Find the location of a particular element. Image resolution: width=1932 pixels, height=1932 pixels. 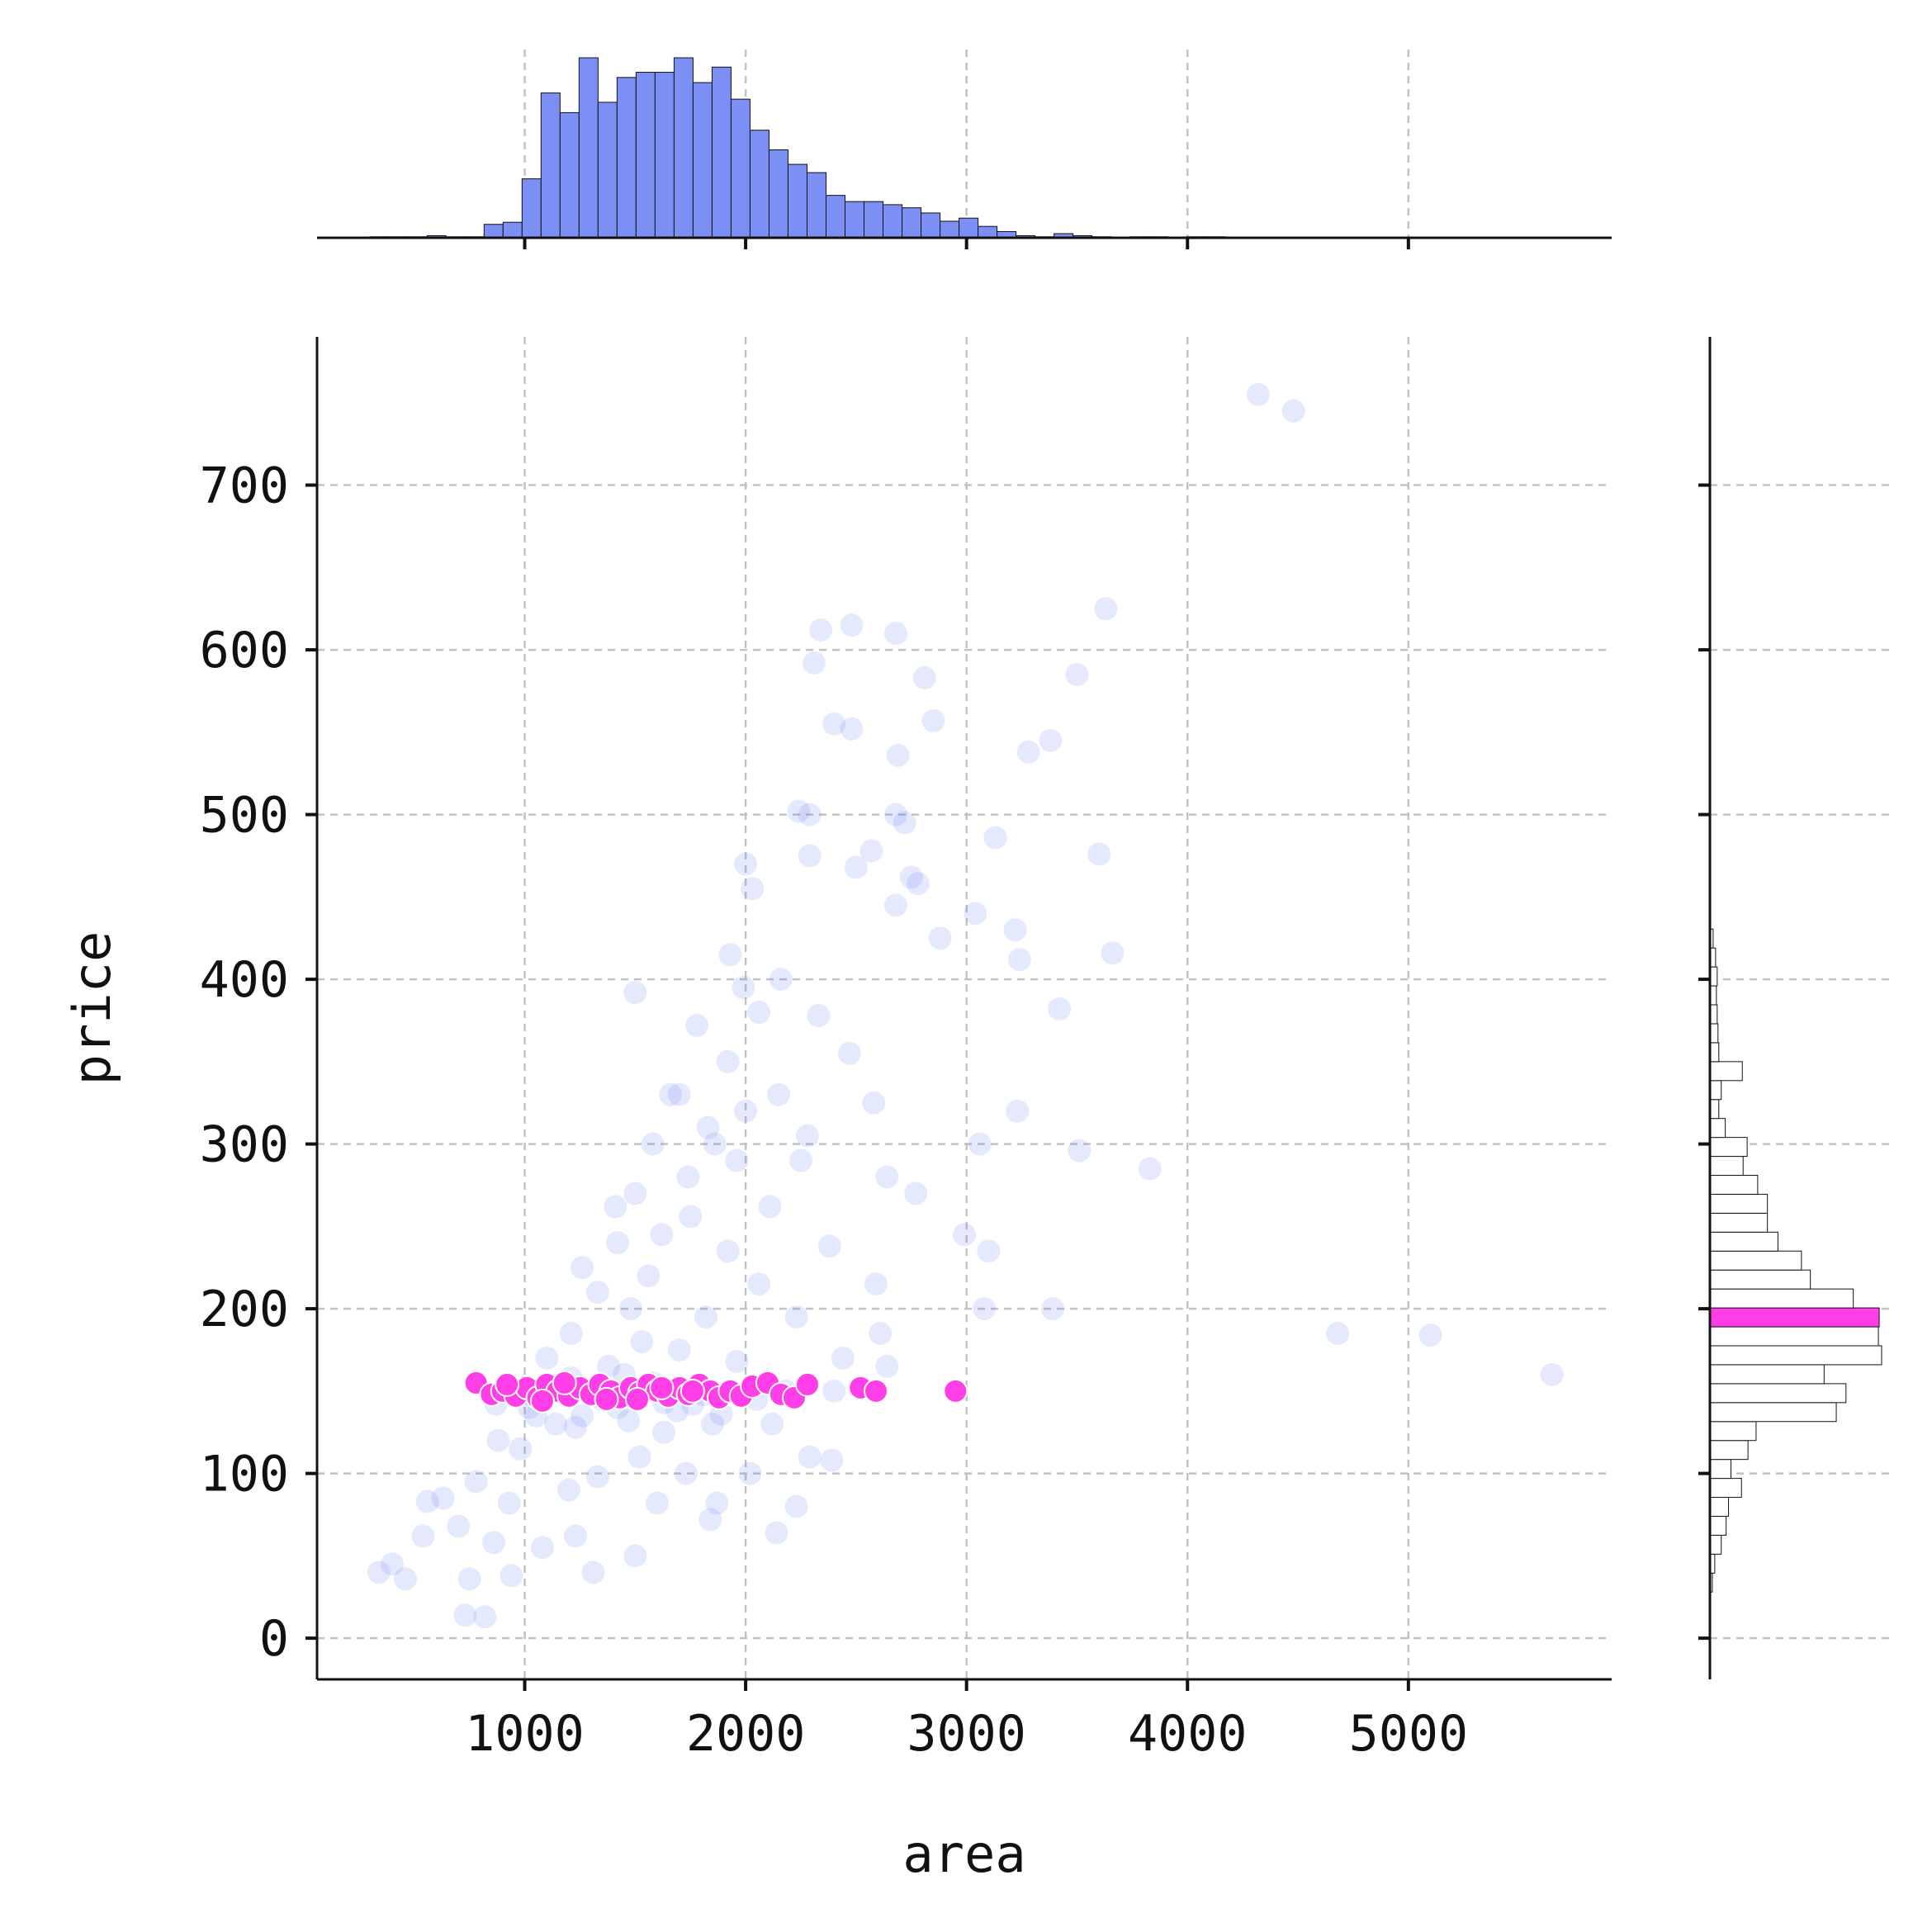

y-axis-label: price is located at coordinates (92, 1008).